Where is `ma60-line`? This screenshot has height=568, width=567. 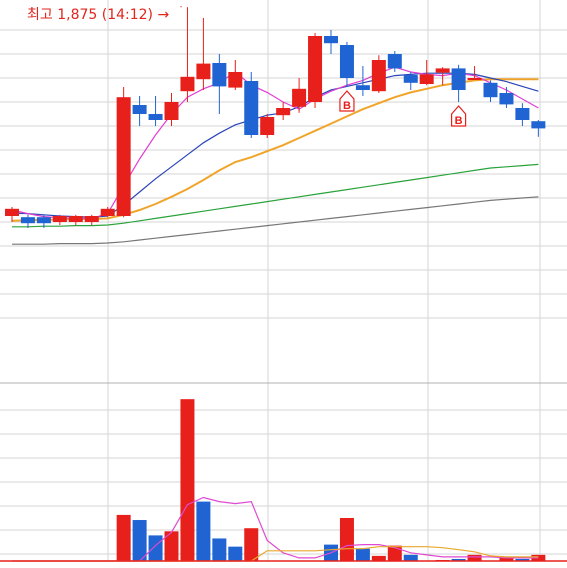
ma60-line is located at coordinates (275, 195).